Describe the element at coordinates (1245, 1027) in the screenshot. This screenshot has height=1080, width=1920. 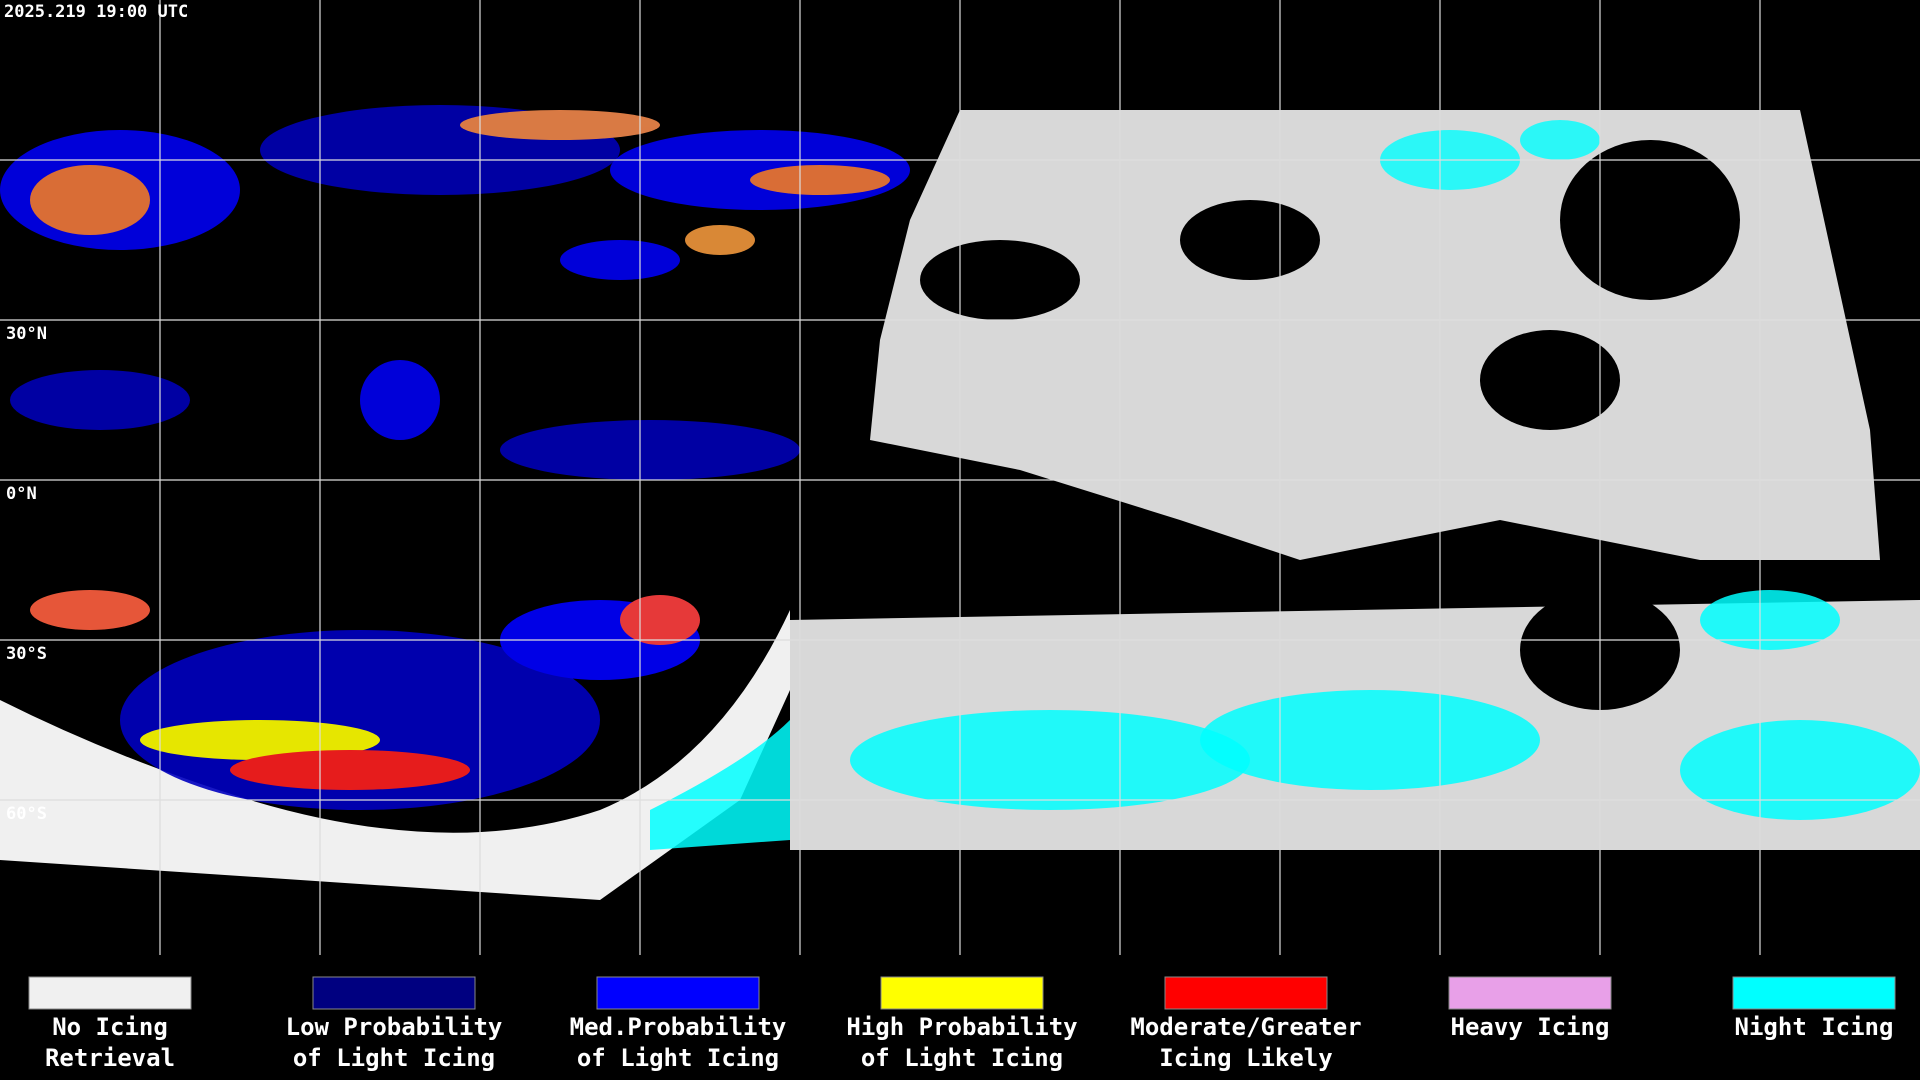
I see `legend-label: Moderate/Greater` at that location.